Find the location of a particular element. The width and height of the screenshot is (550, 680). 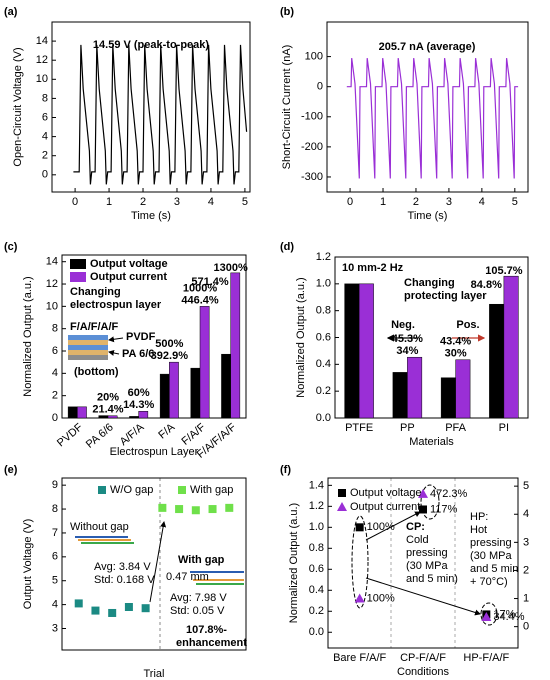

annotation: 205.7 nA (average) is located at coordinates (427, 47).